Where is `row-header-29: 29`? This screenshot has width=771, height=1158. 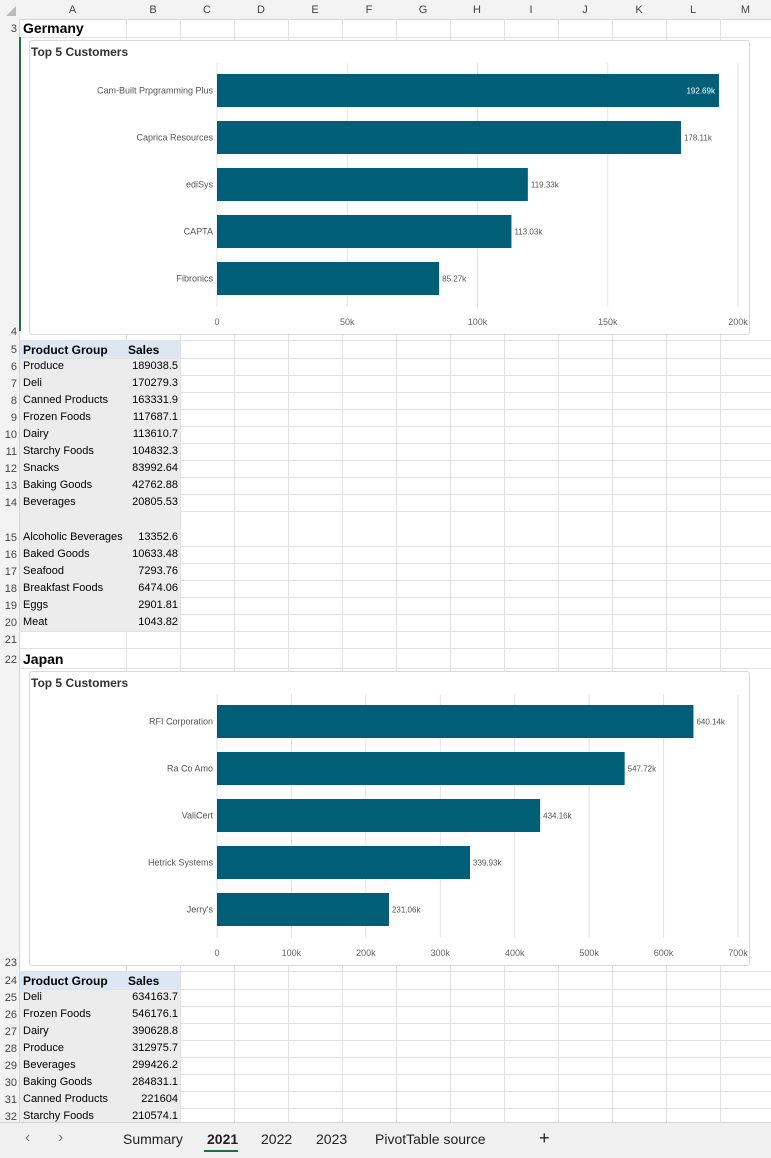 row-header-29: 29 is located at coordinates (10, 1066).